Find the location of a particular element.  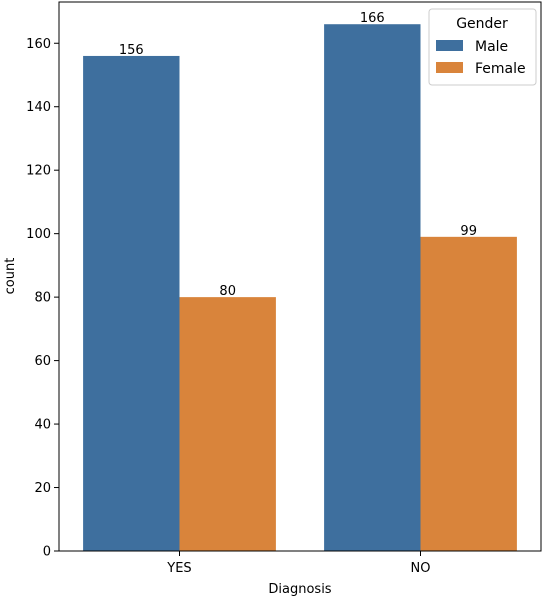

y-tick-label: 60 is located at coordinates (42, 361).